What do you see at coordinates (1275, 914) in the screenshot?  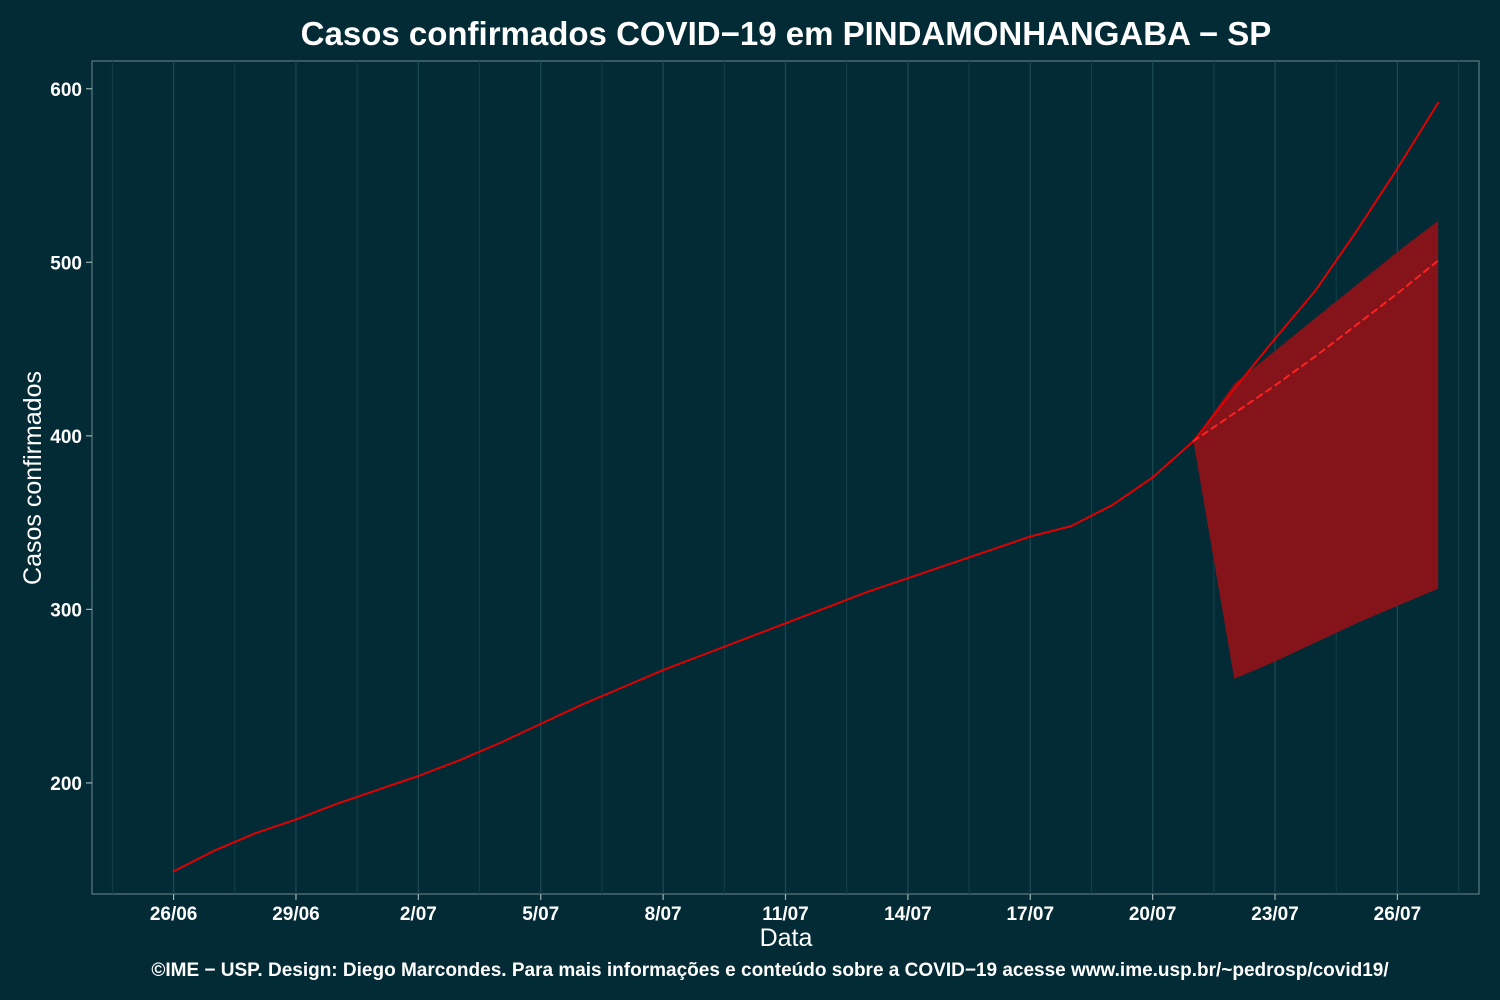 I see `x-tick-label: 23/07` at bounding box center [1275, 914].